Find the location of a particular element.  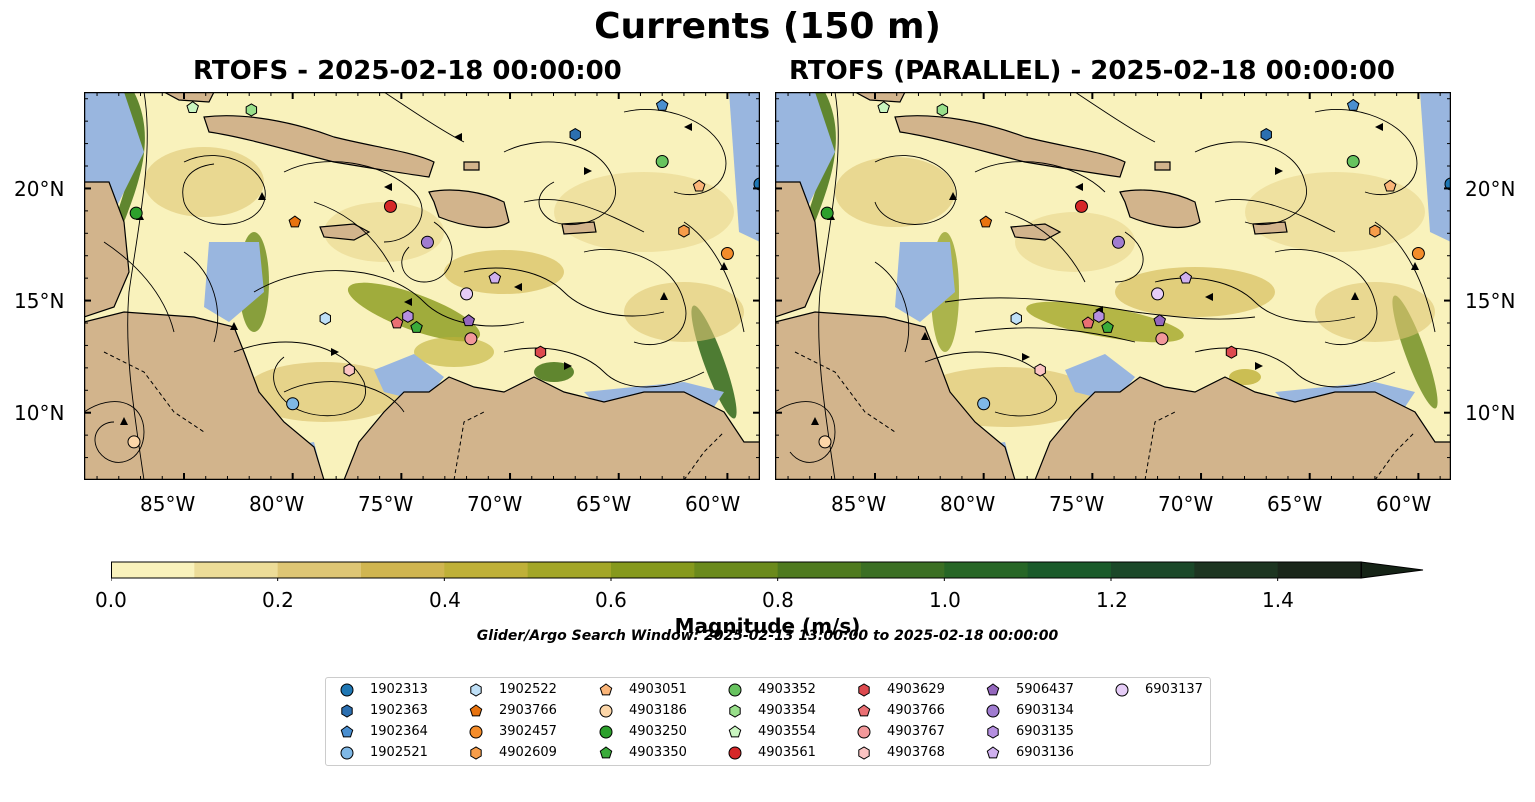

legend-label: 1902363 is located at coordinates (399, 710).